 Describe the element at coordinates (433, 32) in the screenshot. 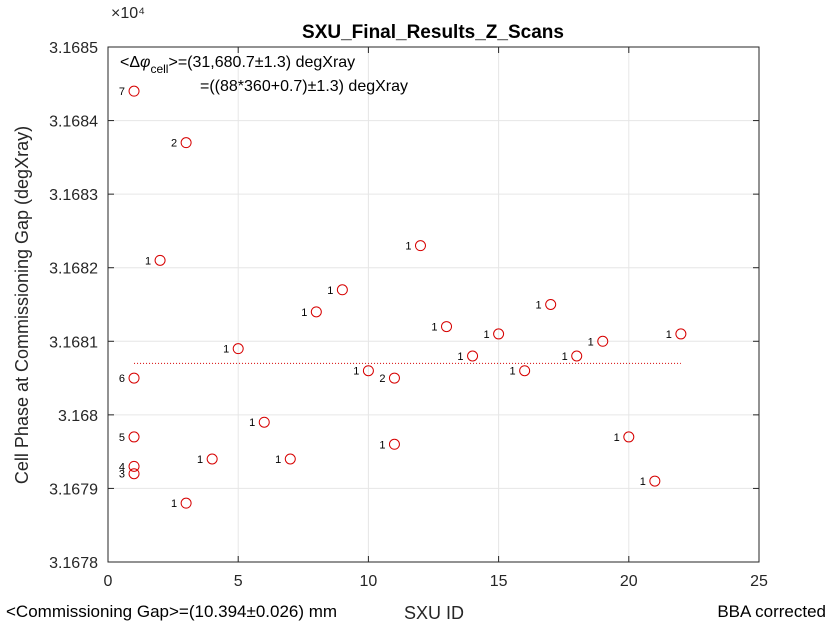

I see `chart-title: SXU_Final_Results_Z_Scans` at that location.